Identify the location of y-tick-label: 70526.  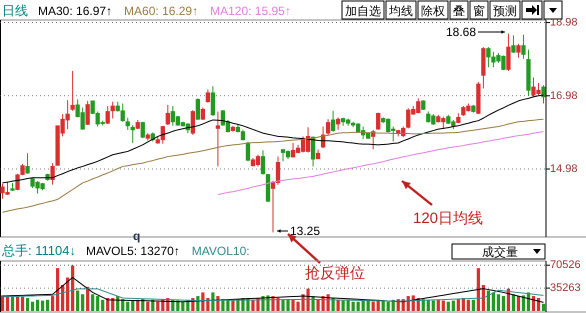
(565, 265).